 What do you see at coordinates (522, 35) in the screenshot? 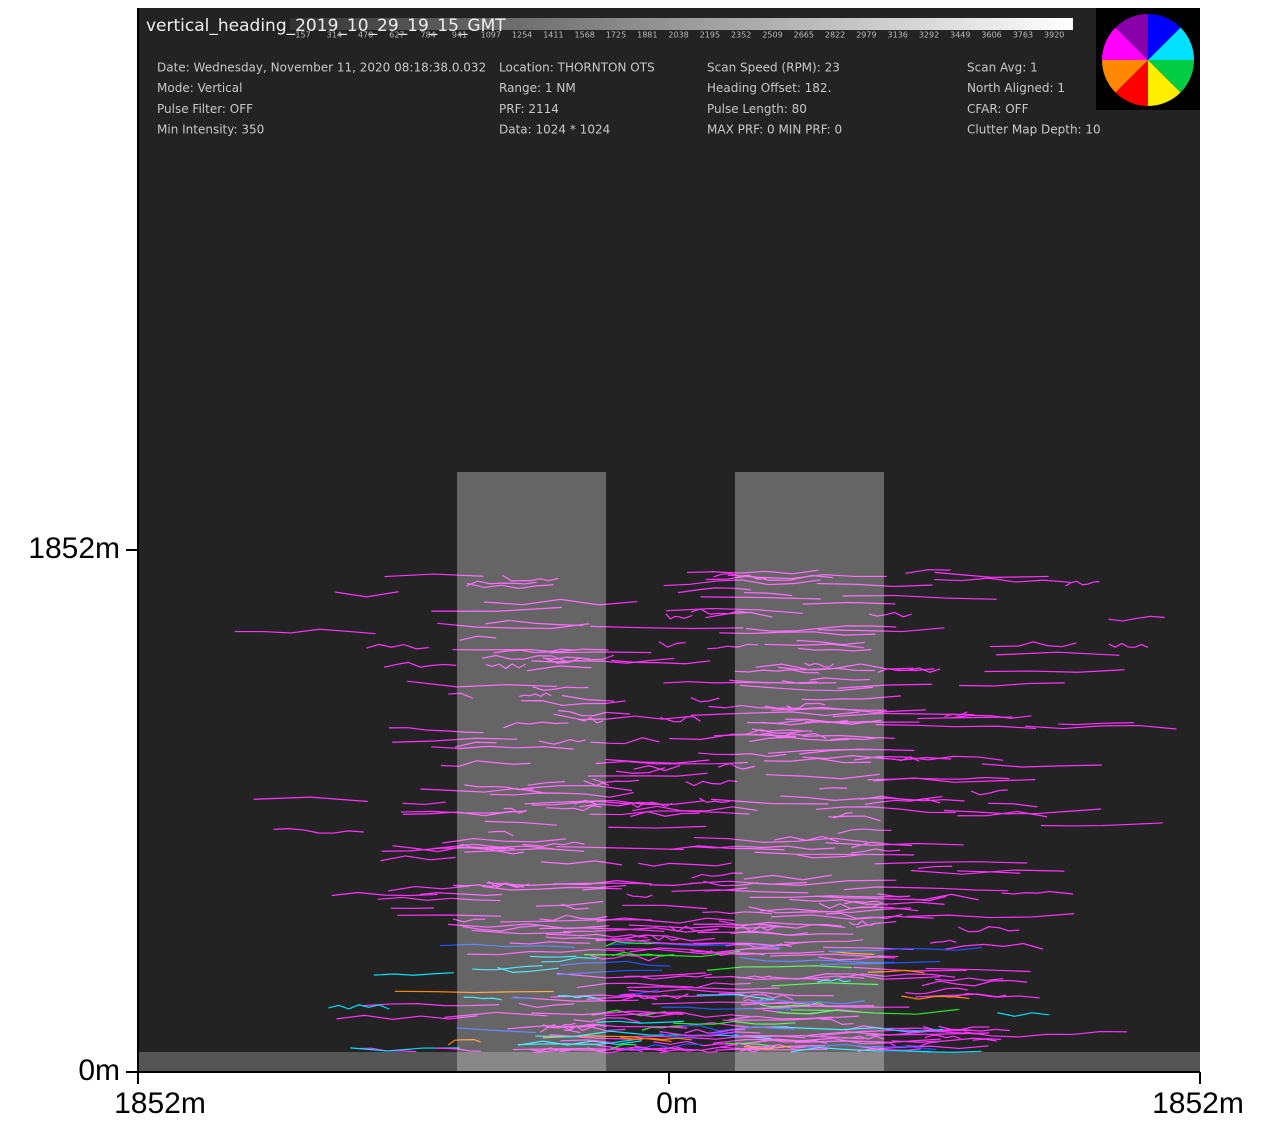
I see `scale-label: 1254` at bounding box center [522, 35].